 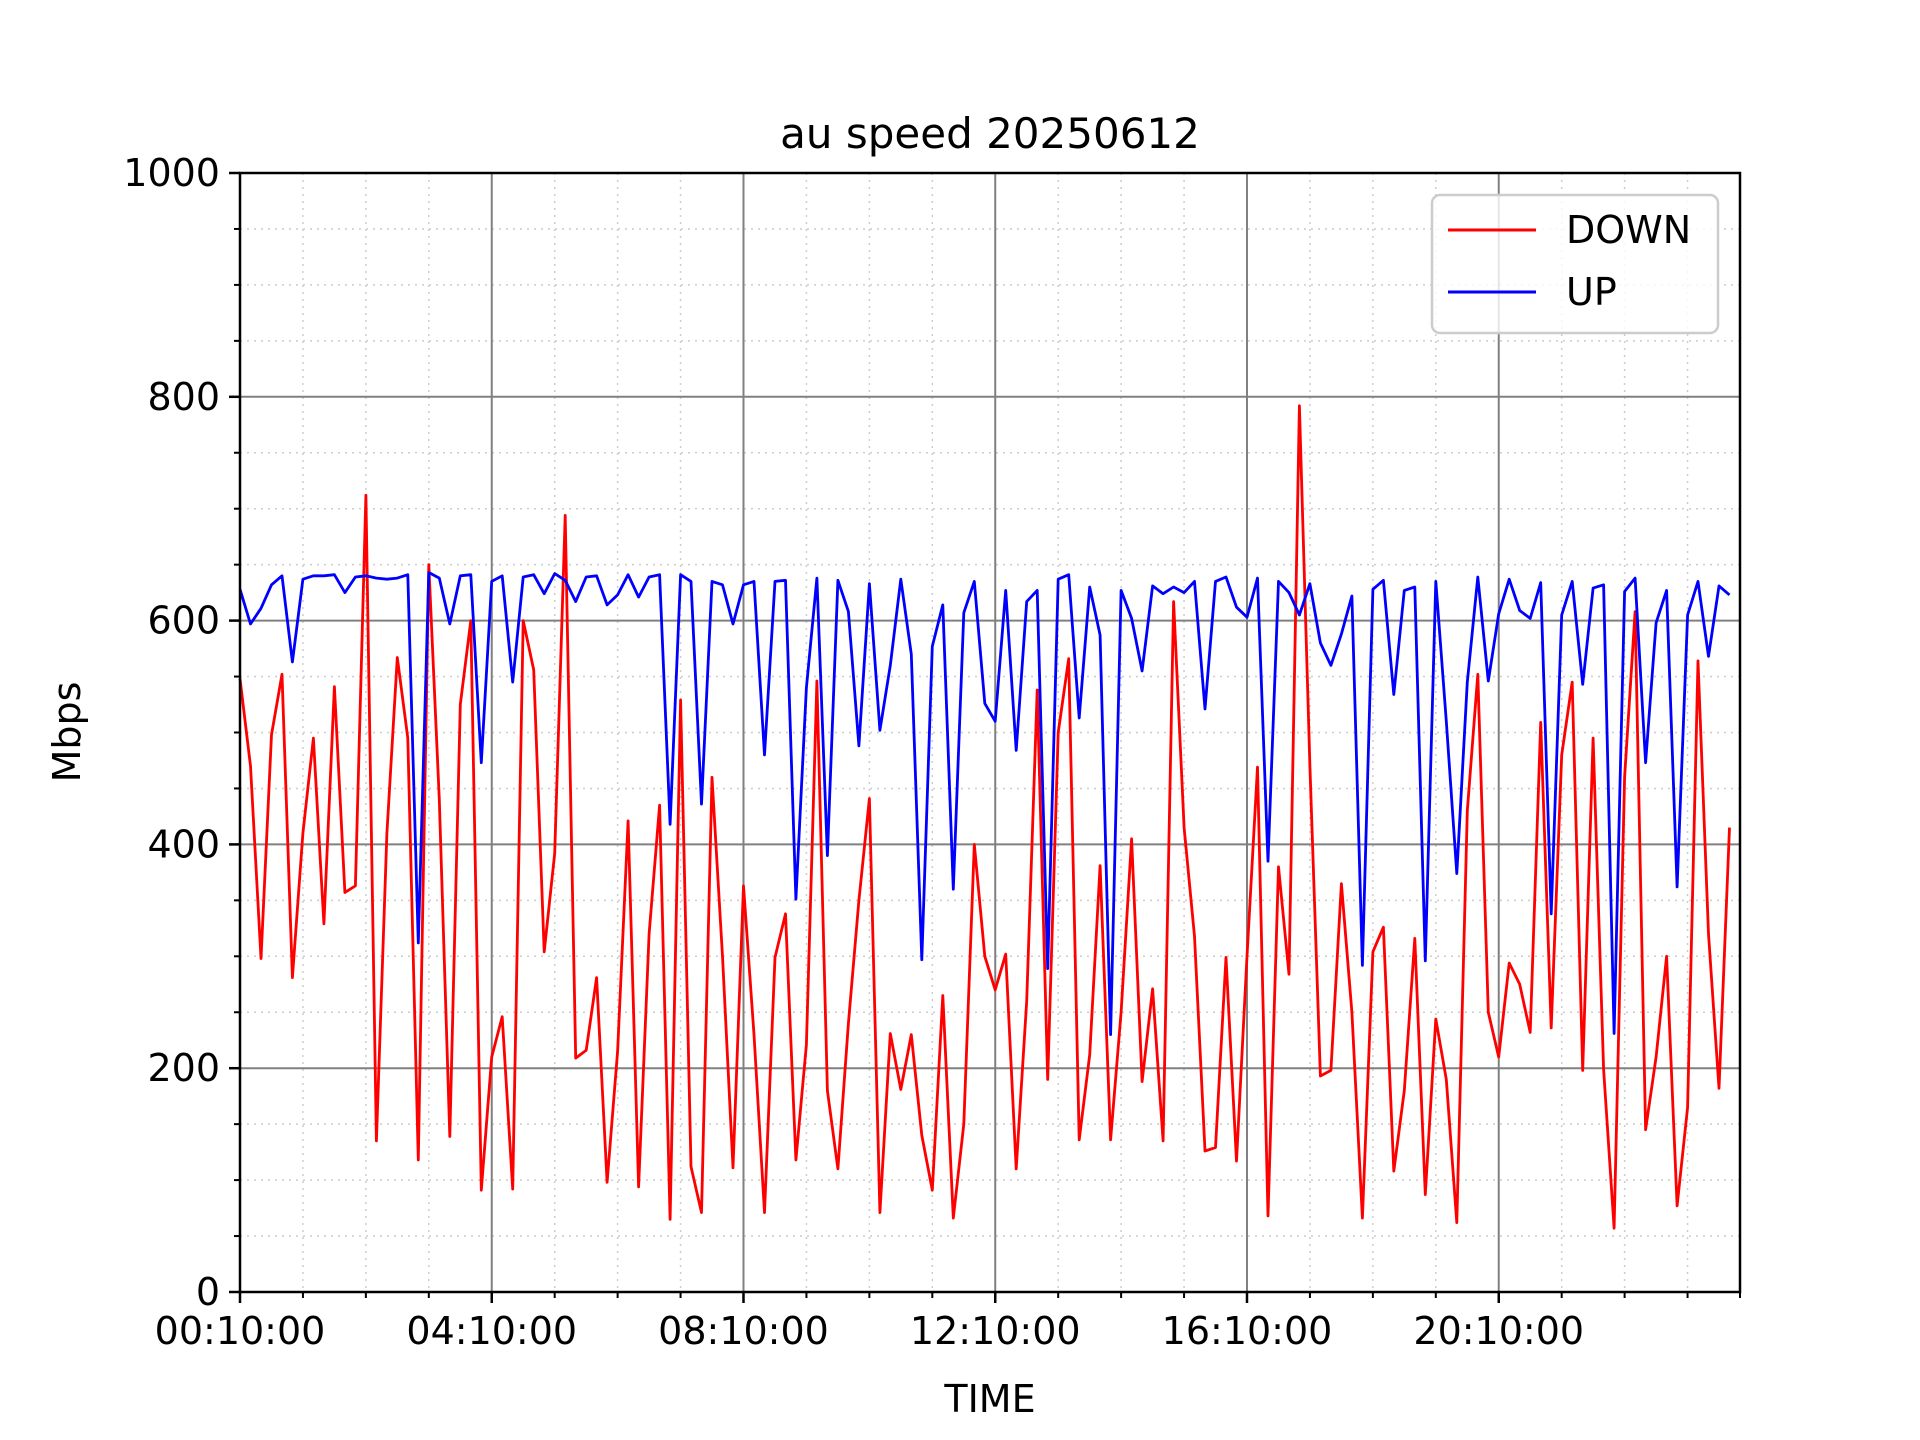 What do you see at coordinates (183, 621) in the screenshot?
I see `y-tick-label: 600` at bounding box center [183, 621].